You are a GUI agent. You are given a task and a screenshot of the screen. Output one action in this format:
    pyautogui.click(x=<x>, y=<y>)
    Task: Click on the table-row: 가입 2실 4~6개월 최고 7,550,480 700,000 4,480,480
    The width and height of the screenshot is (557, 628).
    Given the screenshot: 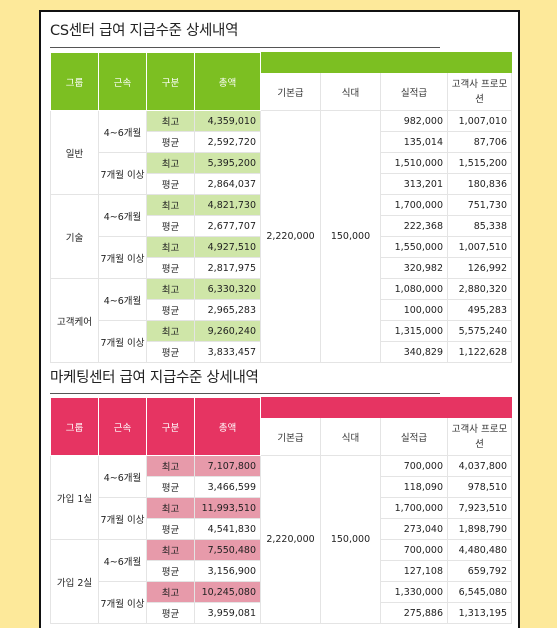 What is the action you would take?
    pyautogui.click(x=281, y=581)
    